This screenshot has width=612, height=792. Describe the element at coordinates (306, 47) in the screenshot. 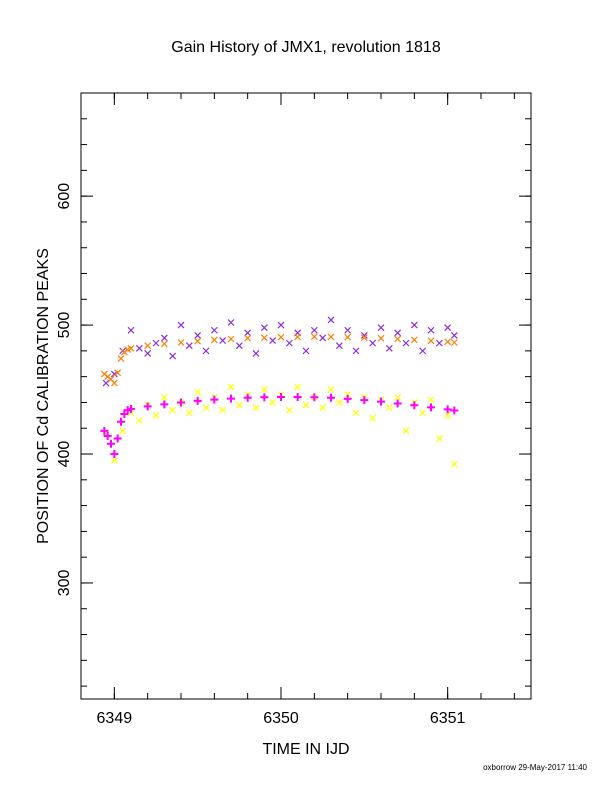

I see `chart-title: Gain History of JMX1, revolution 1818` at that location.